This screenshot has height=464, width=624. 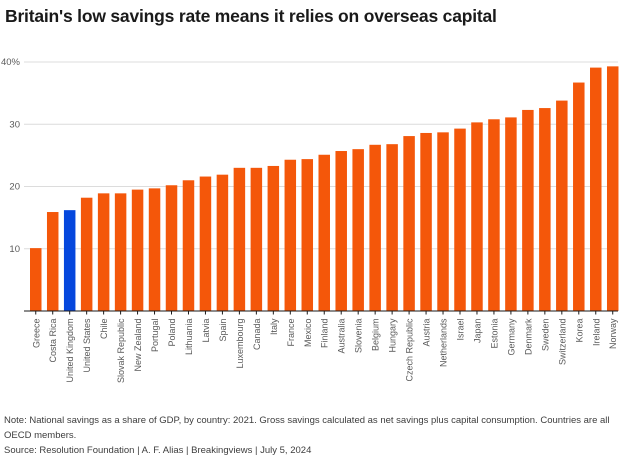 What do you see at coordinates (562, 342) in the screenshot?
I see `x-axis-label: Switzerland` at bounding box center [562, 342].